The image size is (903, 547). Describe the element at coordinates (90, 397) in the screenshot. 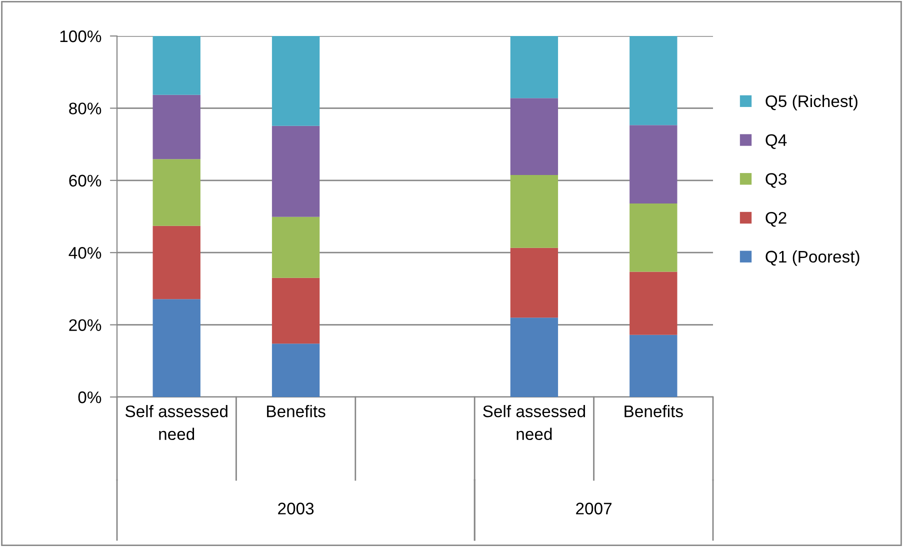

I see `y-tick-label: 0%` at that location.